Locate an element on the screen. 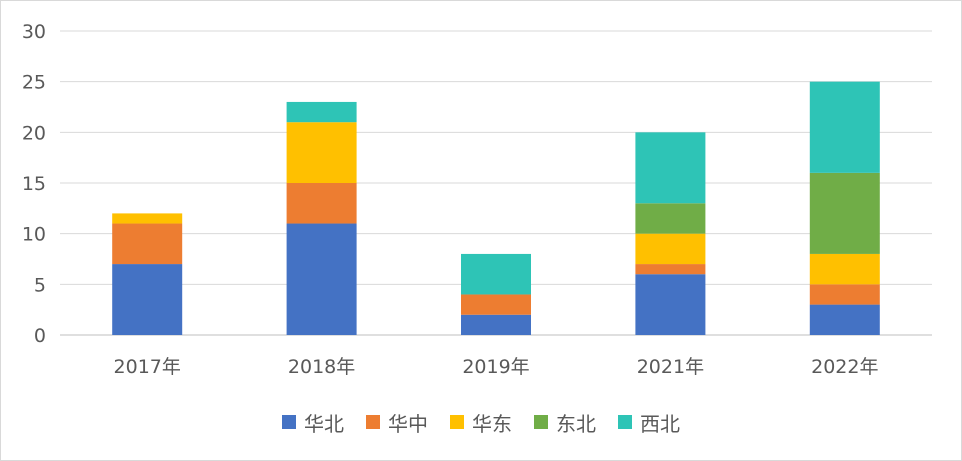  legend-label: 西北 is located at coordinates (660, 423).